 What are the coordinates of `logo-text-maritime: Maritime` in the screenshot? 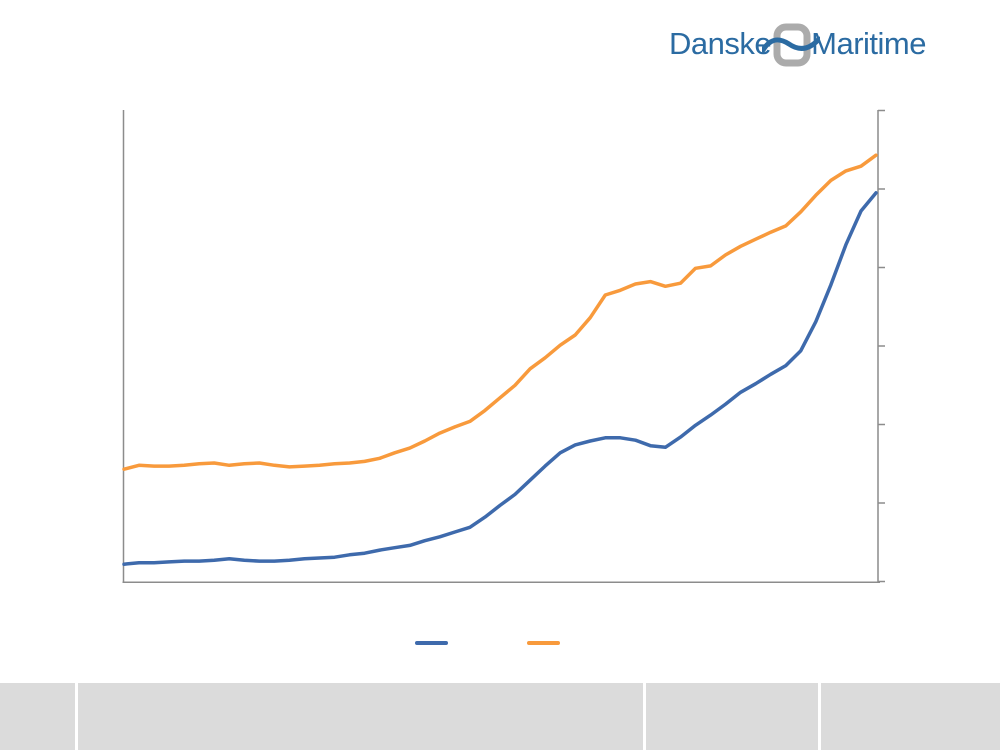 It's located at (868, 43).